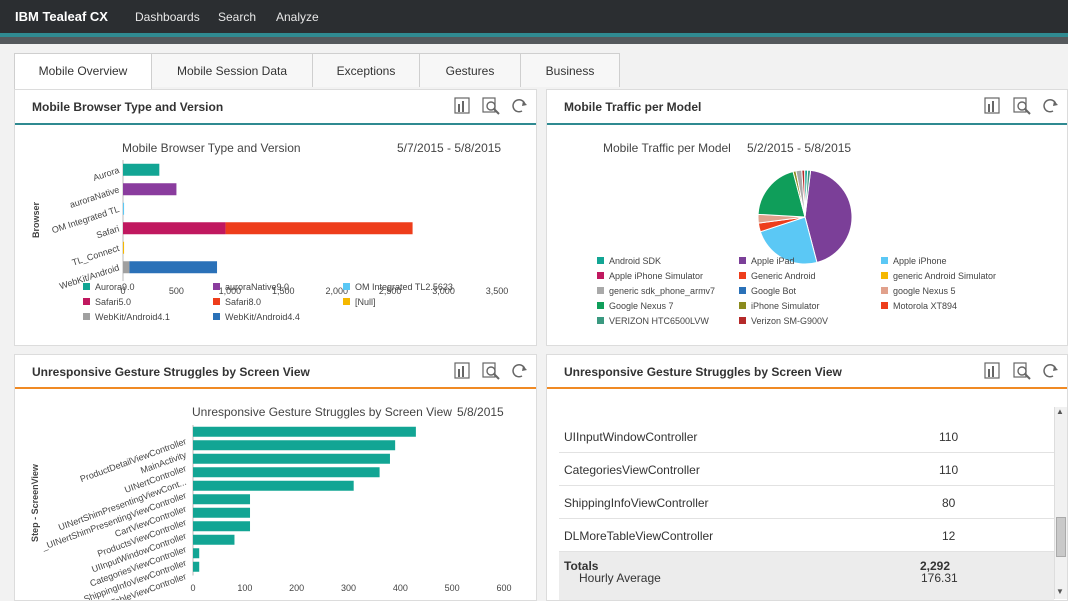 This screenshot has height=601, width=1068. Describe the element at coordinates (230, 291) in the screenshot. I see `x-tick-label: 1,000` at that location.